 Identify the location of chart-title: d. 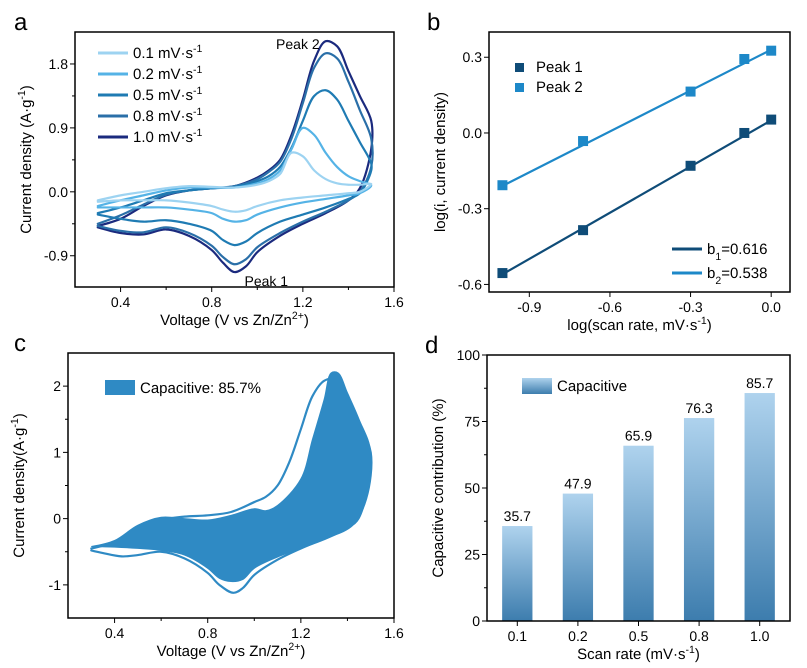
(431, 345).